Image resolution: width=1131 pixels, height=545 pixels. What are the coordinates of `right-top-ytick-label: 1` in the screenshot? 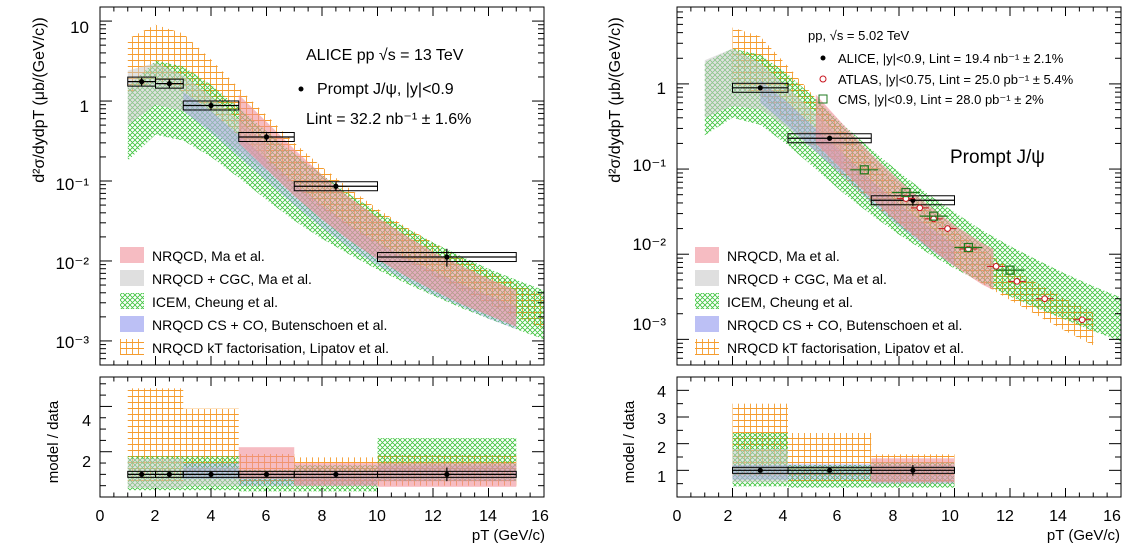 It's located at (661, 88).